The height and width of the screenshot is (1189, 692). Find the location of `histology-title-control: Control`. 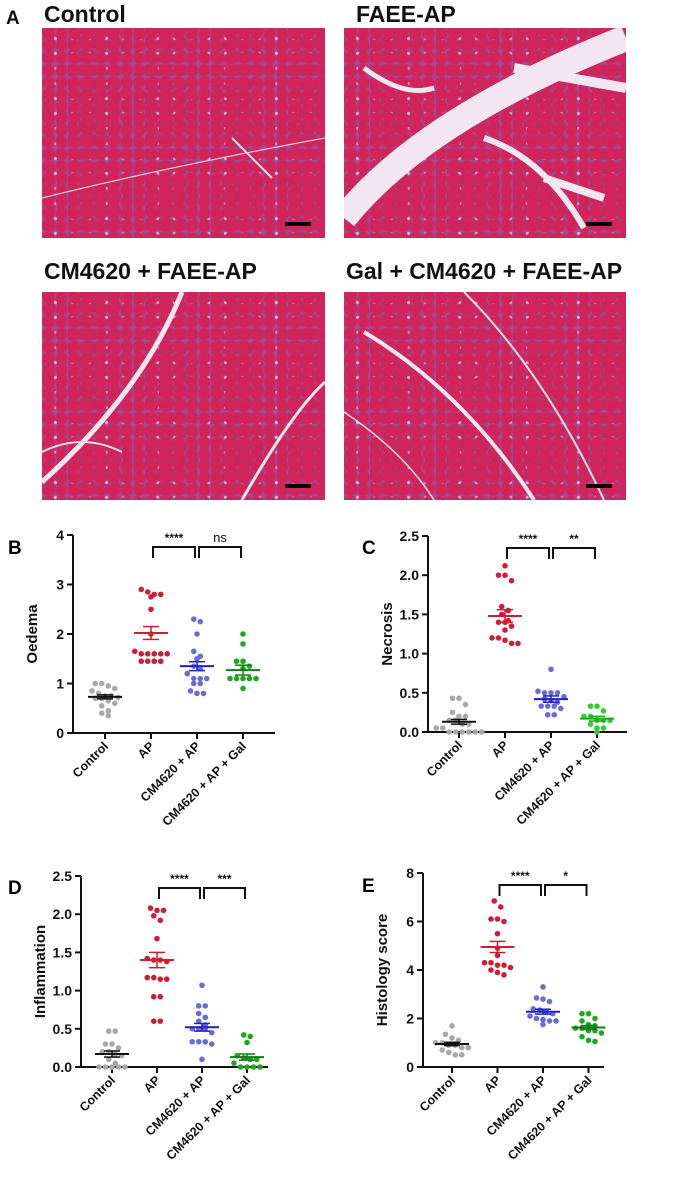

histology-title-control: Control is located at coordinates (85, 14).